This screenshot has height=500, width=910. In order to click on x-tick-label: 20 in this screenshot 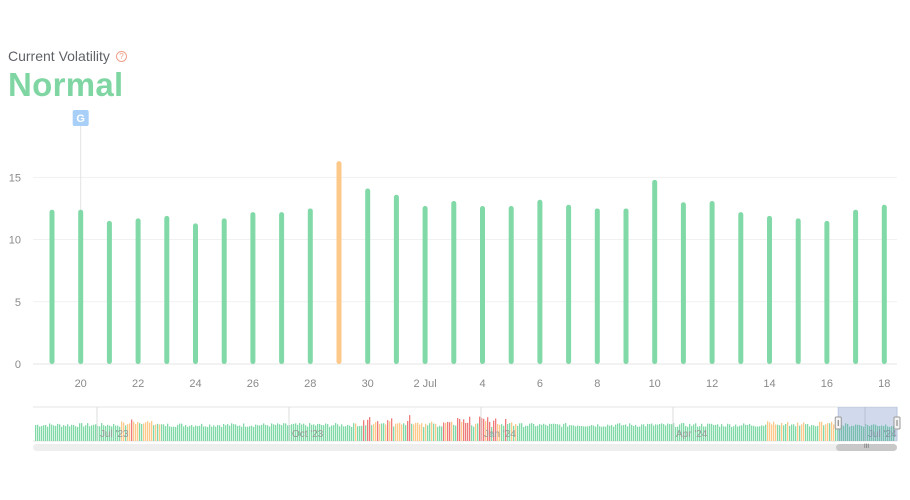, I will do `click(81, 384)`.